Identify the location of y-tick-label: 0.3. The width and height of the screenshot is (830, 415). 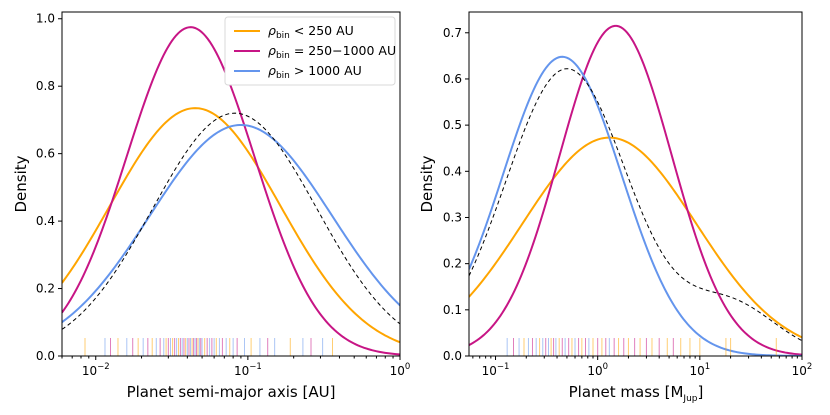
(452, 217).